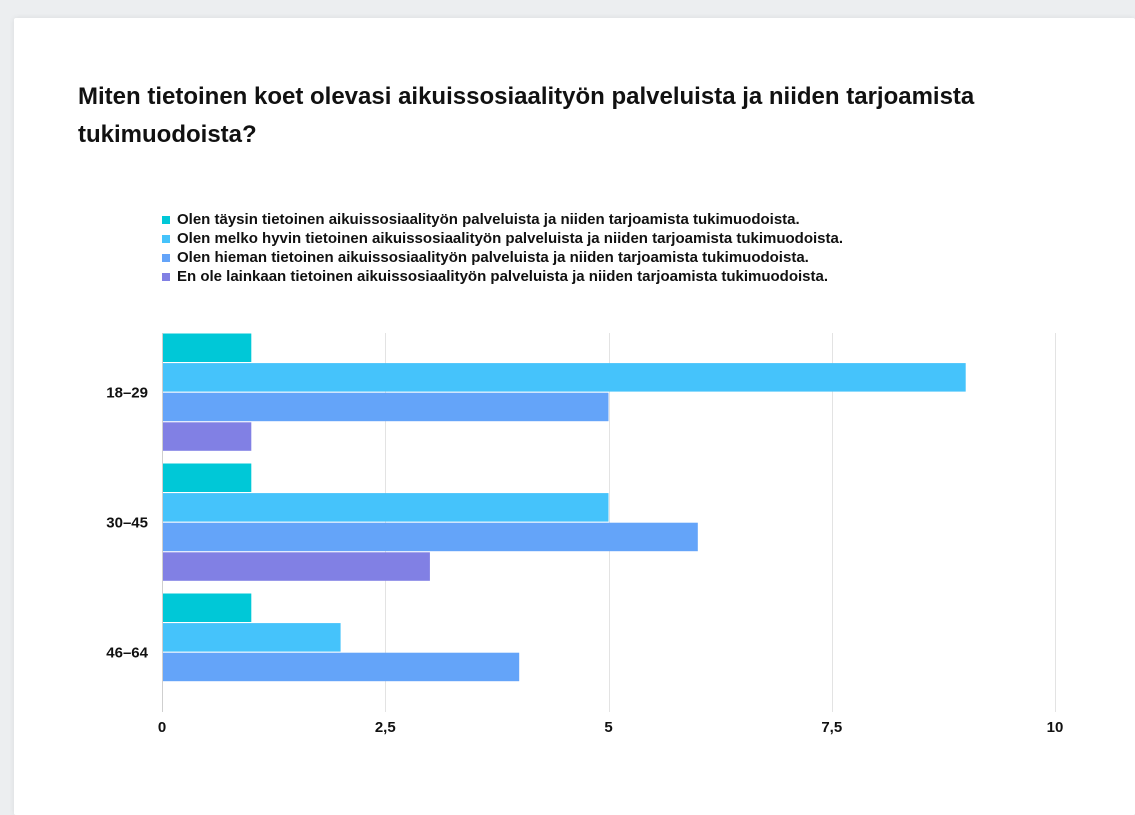  Describe the element at coordinates (831, 727) in the screenshot. I see `x-tick-label: 7,5` at that location.